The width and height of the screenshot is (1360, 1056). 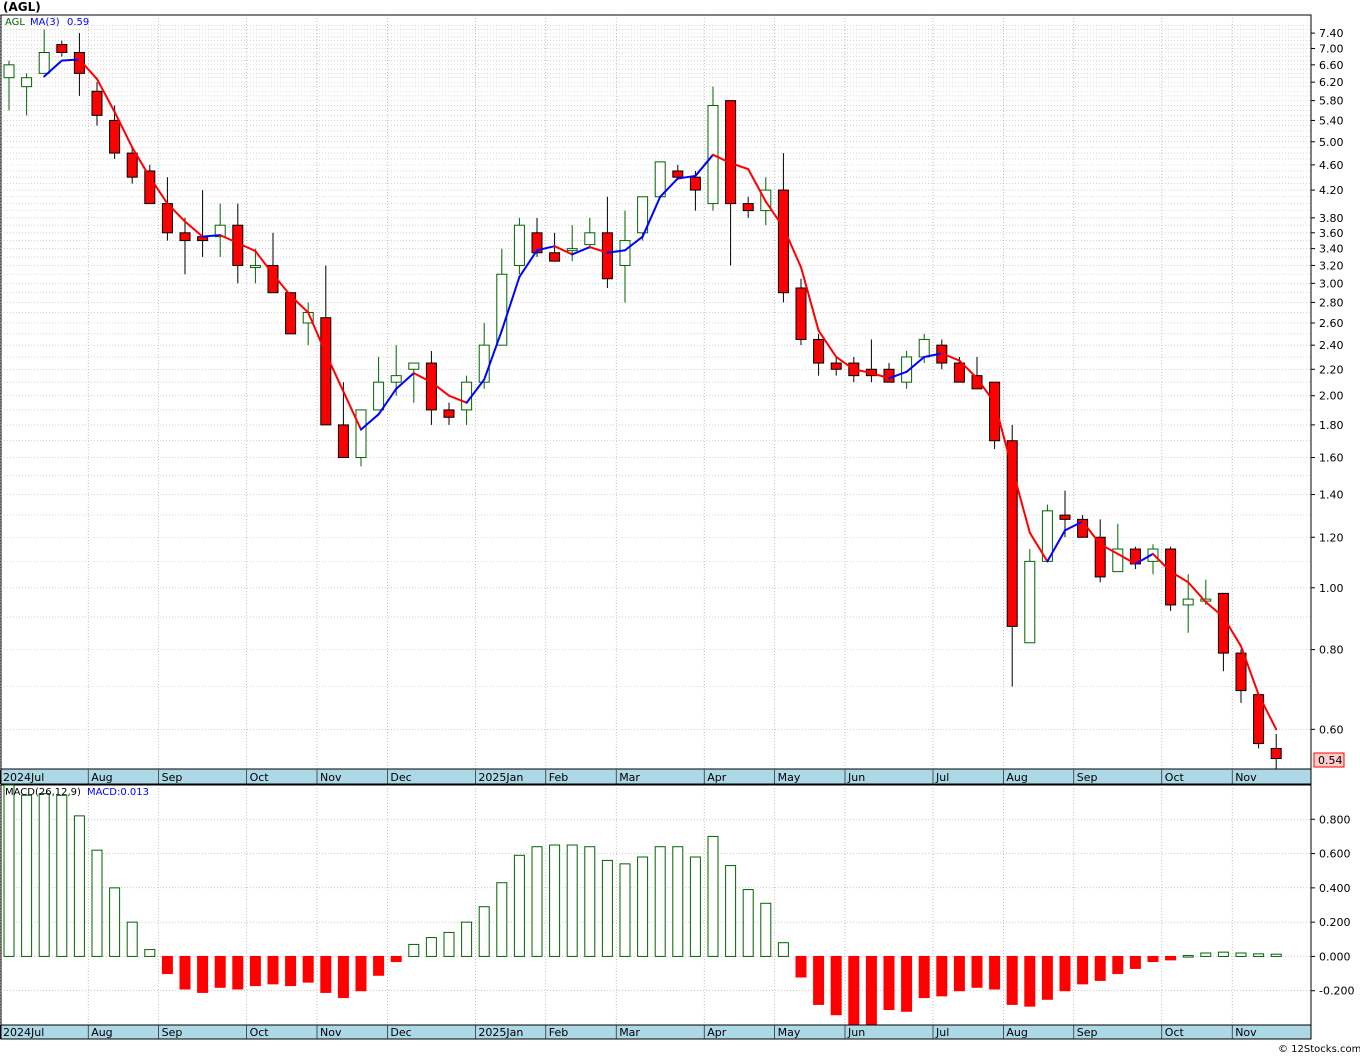 I want to click on x-tick-label: 2025Jan, so click(x=500, y=1032).